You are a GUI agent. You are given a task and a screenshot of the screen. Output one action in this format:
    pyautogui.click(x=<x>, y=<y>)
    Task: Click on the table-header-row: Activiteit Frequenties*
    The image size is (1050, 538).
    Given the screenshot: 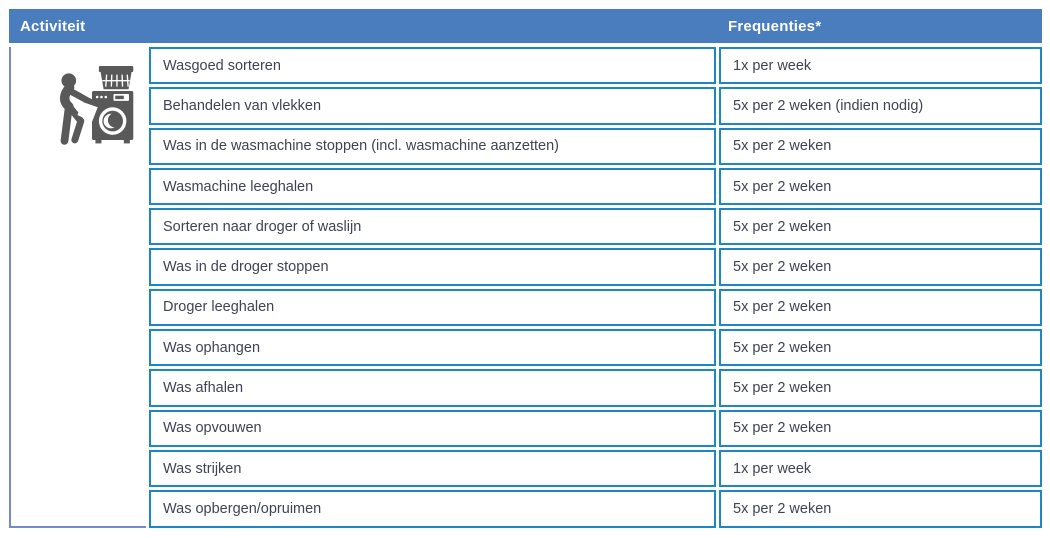 What is the action you would take?
    pyautogui.click(x=525, y=26)
    